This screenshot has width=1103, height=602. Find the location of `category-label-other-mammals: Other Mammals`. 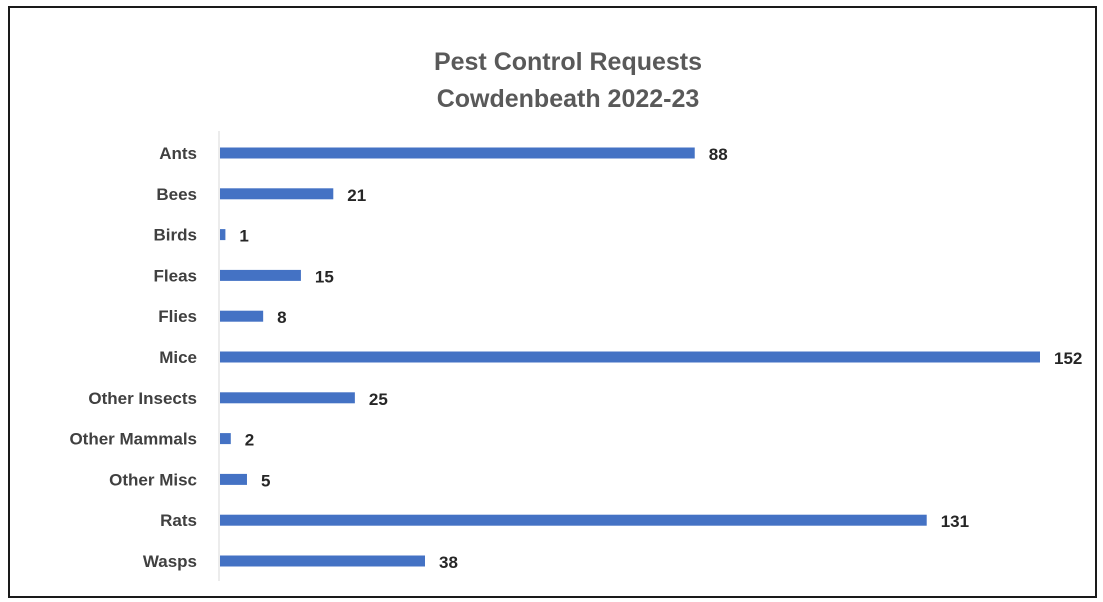

category-label-other-mammals: Other Mammals is located at coordinates (133, 439).